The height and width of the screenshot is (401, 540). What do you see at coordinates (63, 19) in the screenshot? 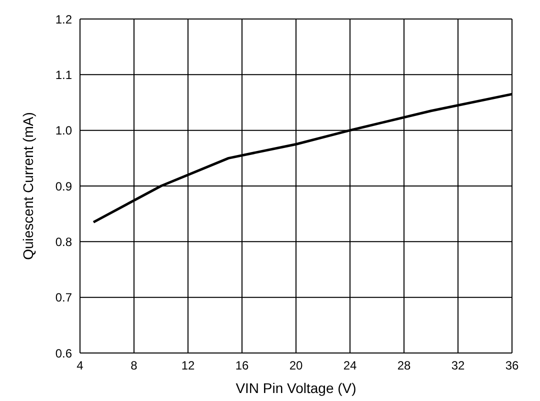
I see `y-tick-label: 1.2` at bounding box center [63, 19].